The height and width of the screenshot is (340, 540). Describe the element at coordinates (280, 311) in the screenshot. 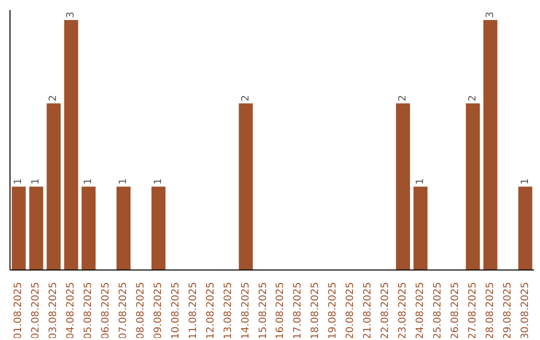

I see `x-tick-label: 16.08.2025` at that location.